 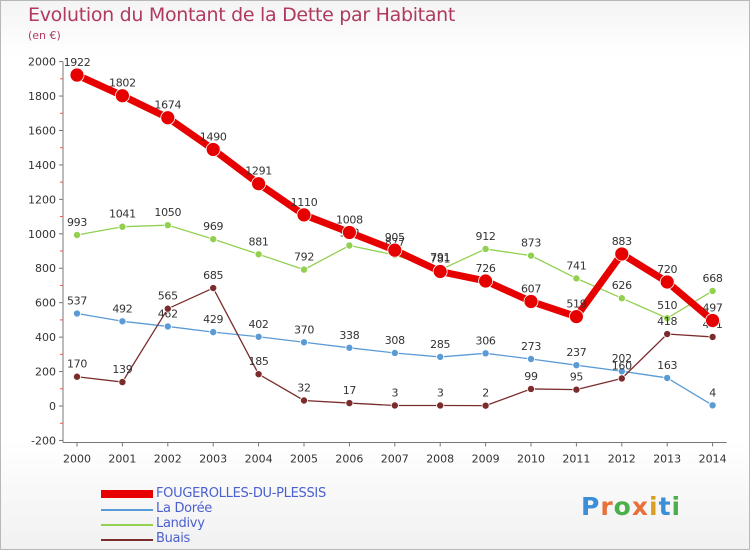 What do you see at coordinates (395, 458) in the screenshot?
I see `x-tick-label: 2007` at bounding box center [395, 458].